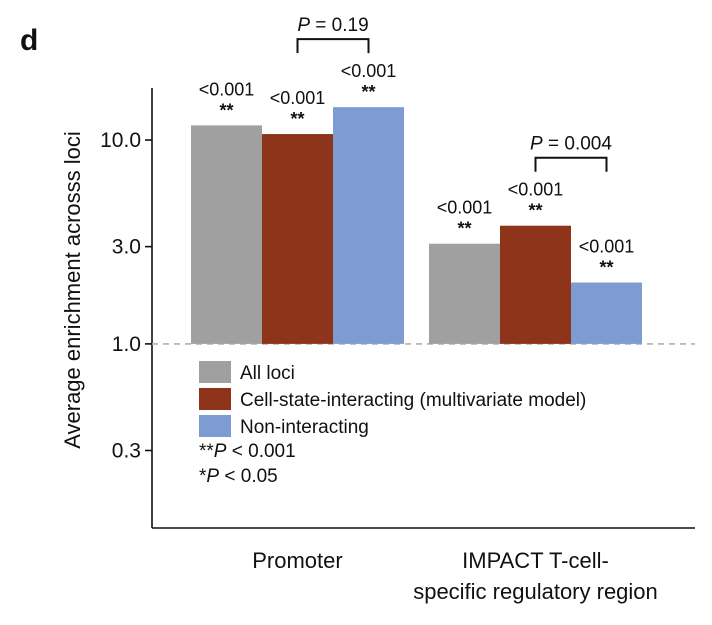  I want to click on y-tick-label: 10.0, so click(120, 140).